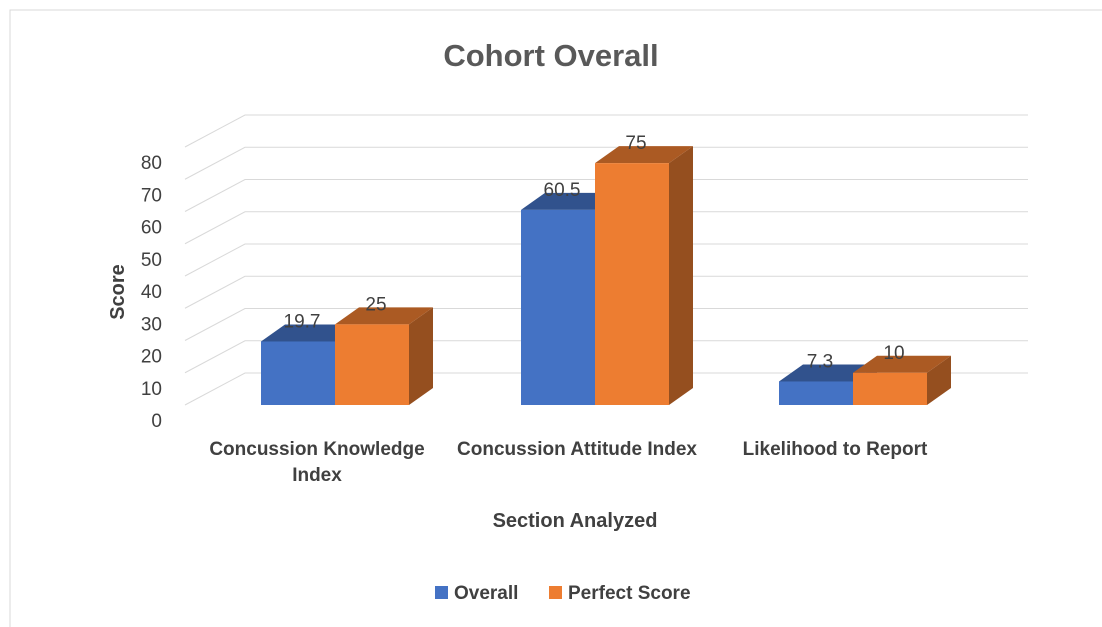 Image resolution: width=1102 pixels, height=627 pixels. Describe the element at coordinates (317, 462) in the screenshot. I see `x-tick-label: Concussion Knowledge Index` at that location.